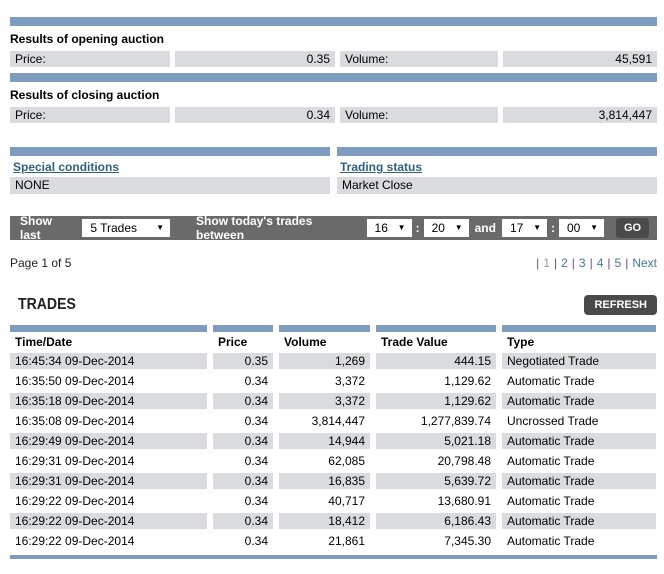 Image resolution: width=664 pixels, height=574 pixels. I want to click on cell-trade-value: 7,345.30, so click(467, 541).